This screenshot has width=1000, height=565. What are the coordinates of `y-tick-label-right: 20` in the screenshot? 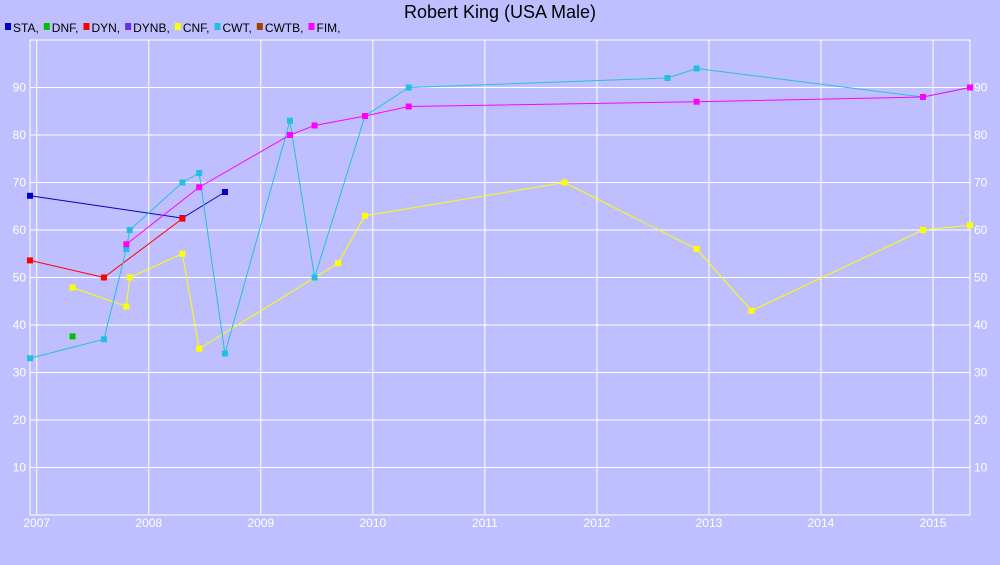 It's located at (981, 420).